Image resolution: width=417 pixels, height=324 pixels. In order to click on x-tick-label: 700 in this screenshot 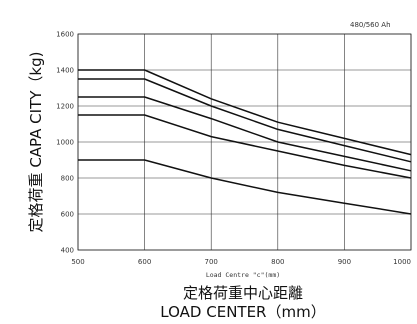, I will do `click(211, 262)`.